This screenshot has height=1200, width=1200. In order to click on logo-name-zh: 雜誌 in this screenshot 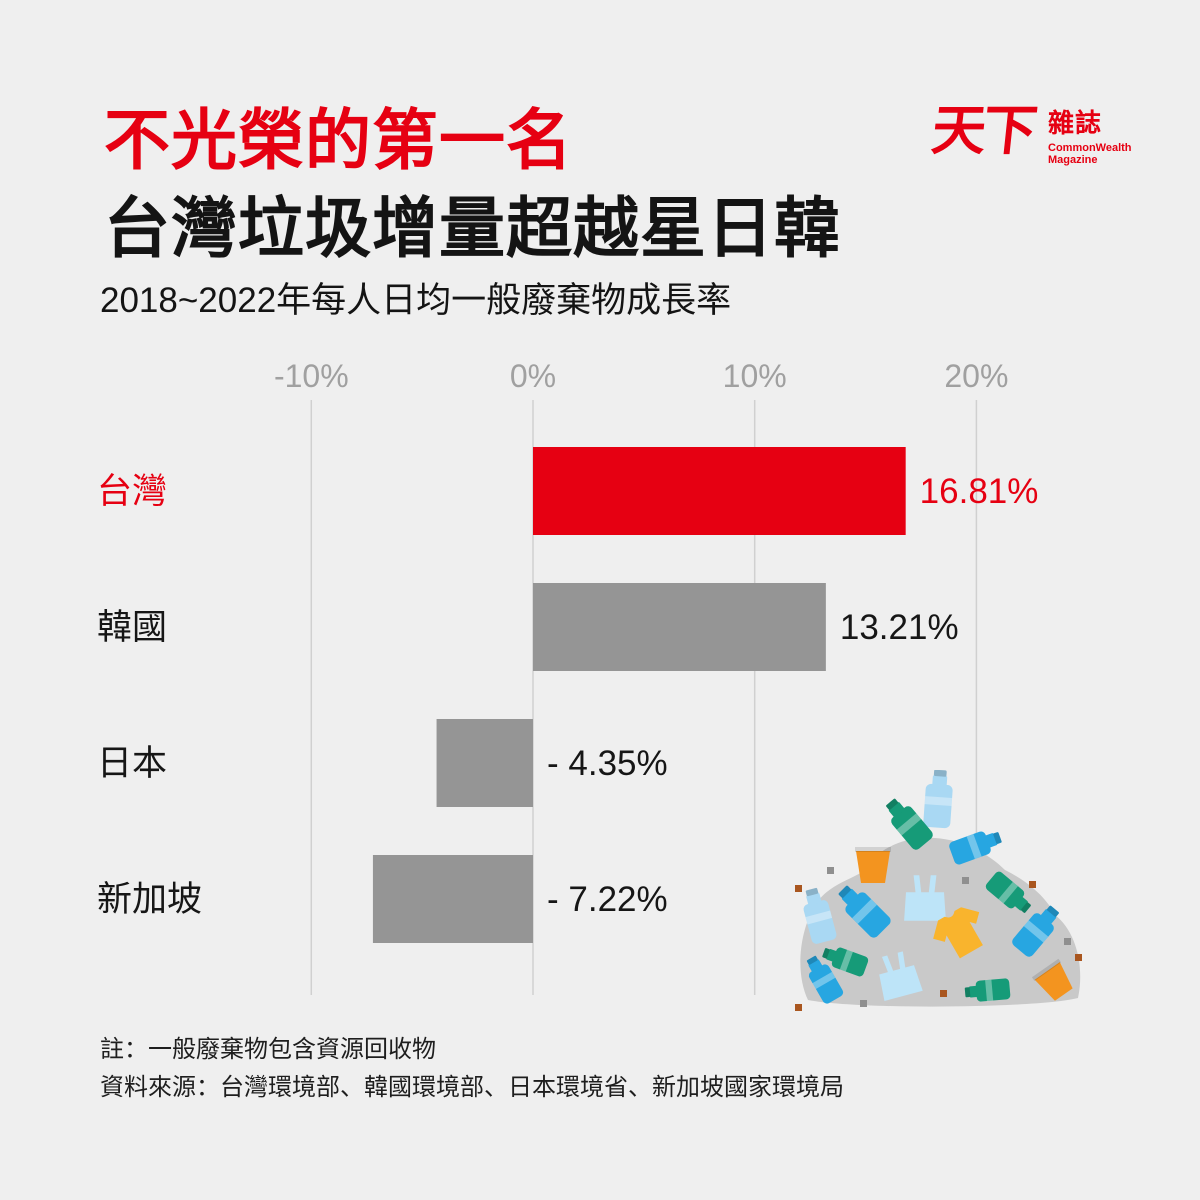, I will do `click(1075, 123)`.